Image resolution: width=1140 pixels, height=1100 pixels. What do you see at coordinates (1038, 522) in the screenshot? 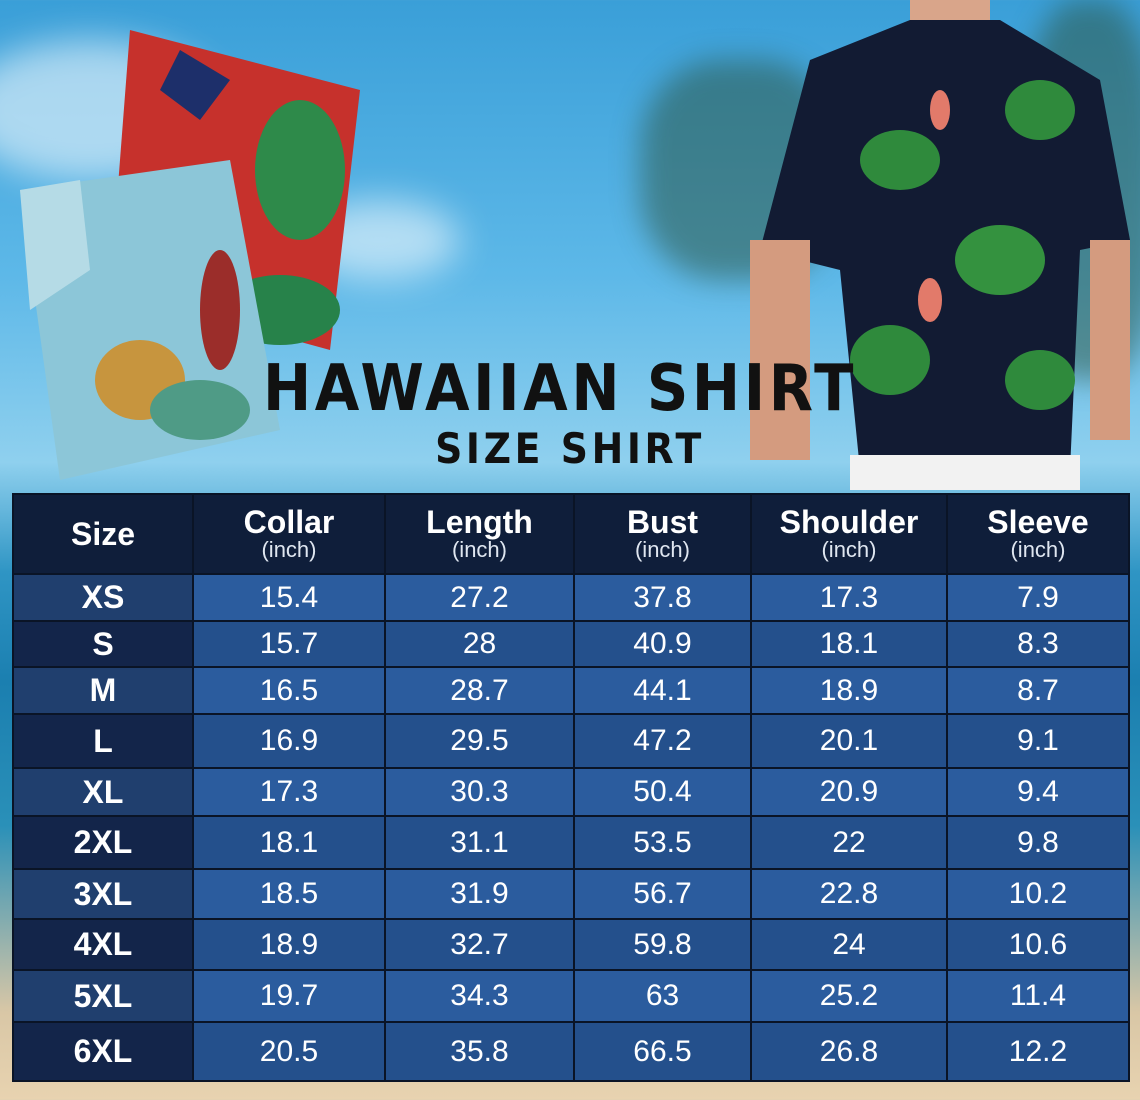
I see `column-label: Sleeve` at bounding box center [1038, 522].